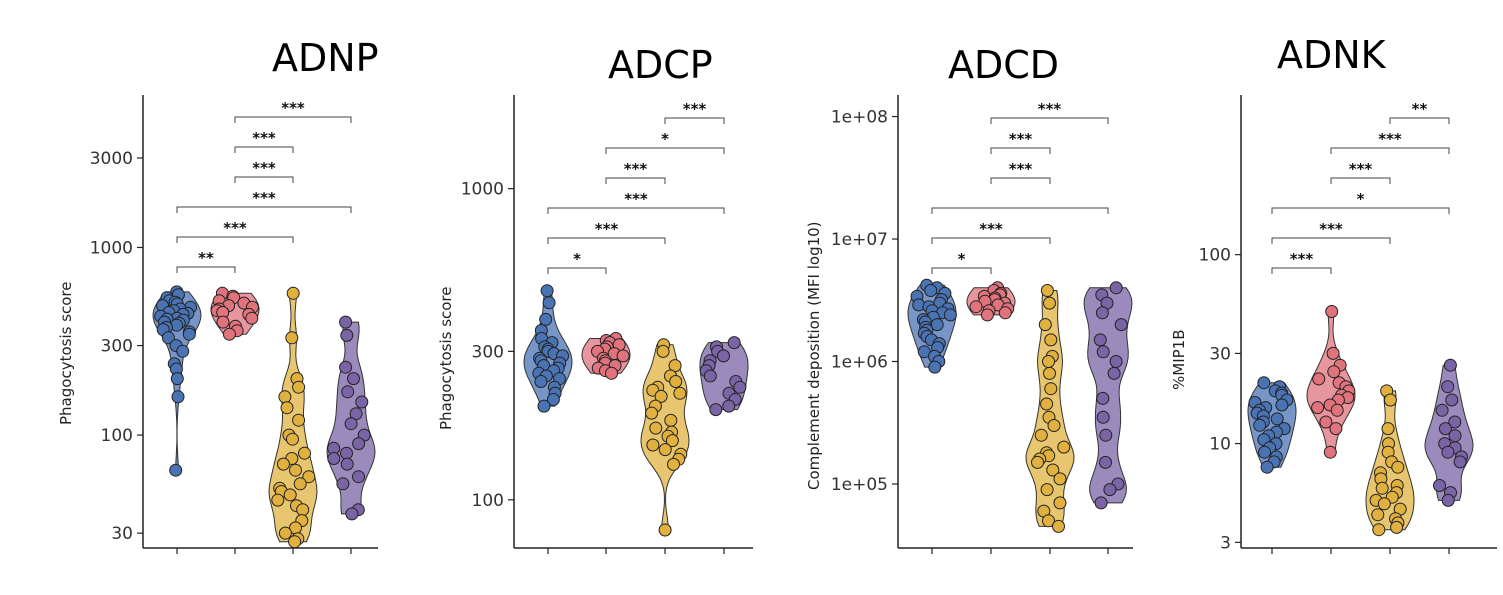 Image resolution: width=1503 pixels, height=595 pixels. I want to click on chart-title: ADNK, so click(1331, 55).